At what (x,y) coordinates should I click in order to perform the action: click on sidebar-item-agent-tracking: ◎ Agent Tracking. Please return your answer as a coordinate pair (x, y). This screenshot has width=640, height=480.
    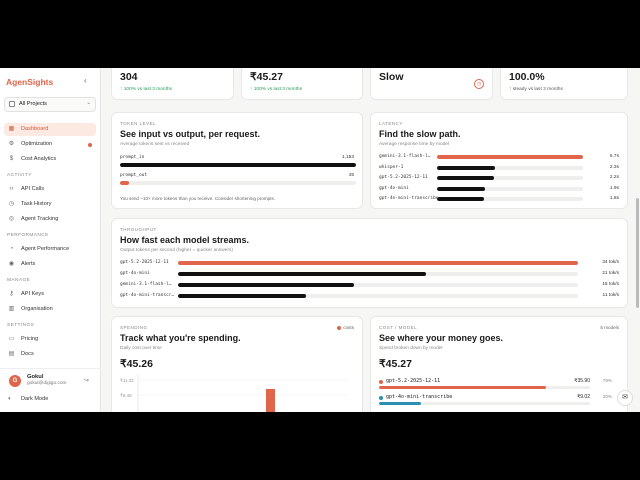
    Looking at the image, I should click on (50, 219).